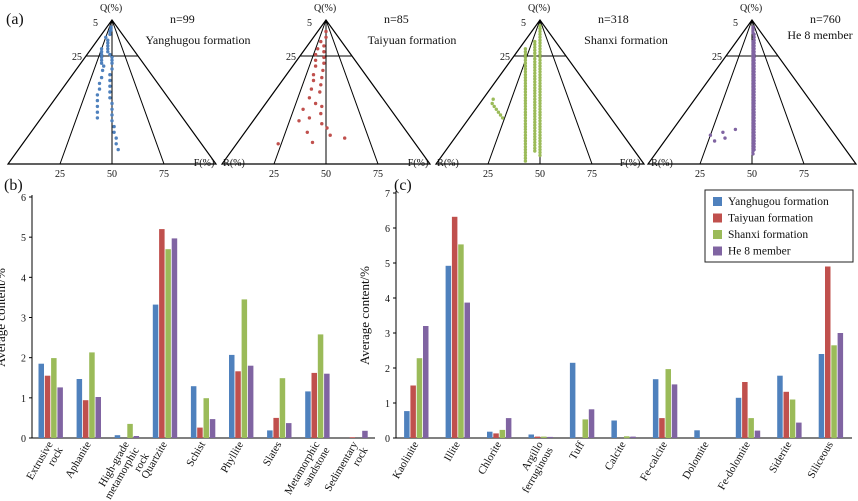 Image resolution: width=858 pixels, height=501 pixels. I want to click on ternary-bottom-tick-25: 25, so click(488, 174).